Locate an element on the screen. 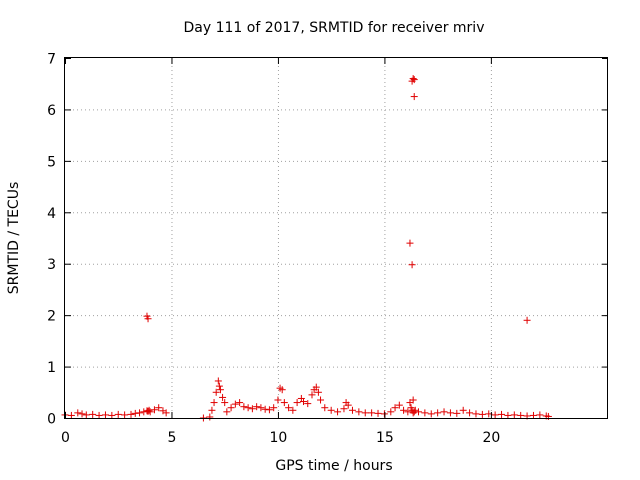 Image resolution: width=640 pixels, height=480 pixels. x-tick-label: 5 is located at coordinates (172, 438).